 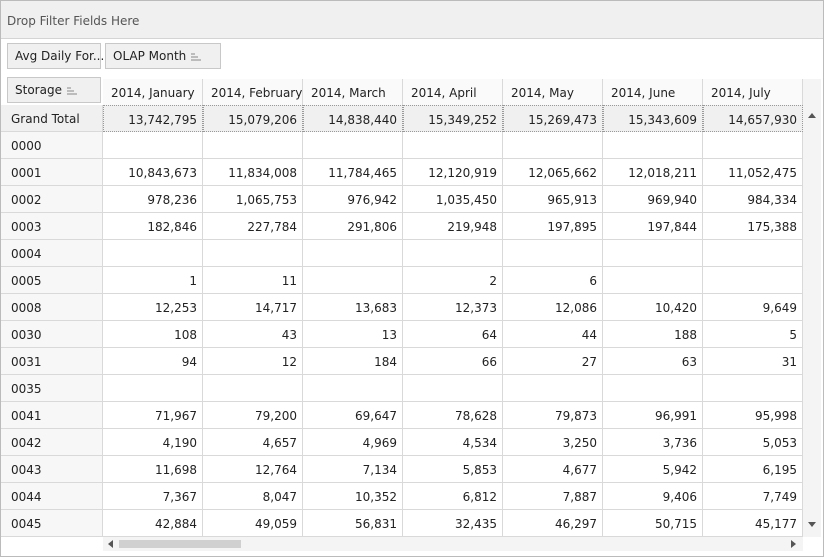 I want to click on data-cell: 976,942, so click(x=353, y=199).